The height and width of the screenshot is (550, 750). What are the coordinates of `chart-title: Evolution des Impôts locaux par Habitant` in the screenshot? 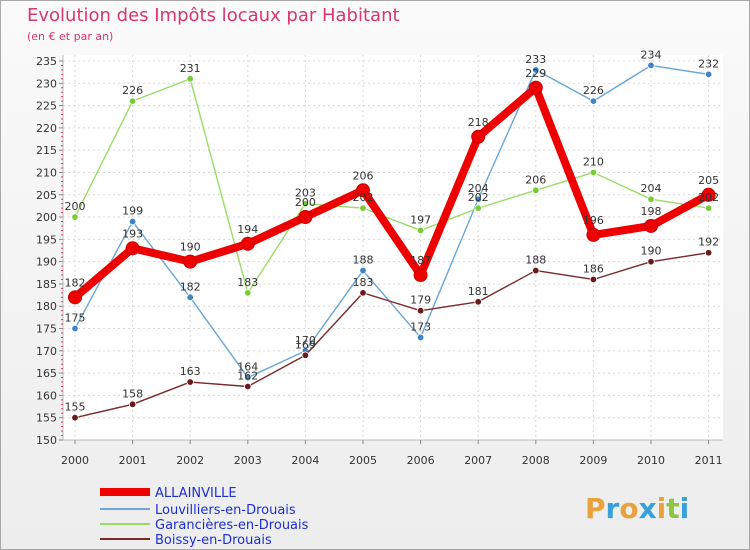 It's located at (213, 15).